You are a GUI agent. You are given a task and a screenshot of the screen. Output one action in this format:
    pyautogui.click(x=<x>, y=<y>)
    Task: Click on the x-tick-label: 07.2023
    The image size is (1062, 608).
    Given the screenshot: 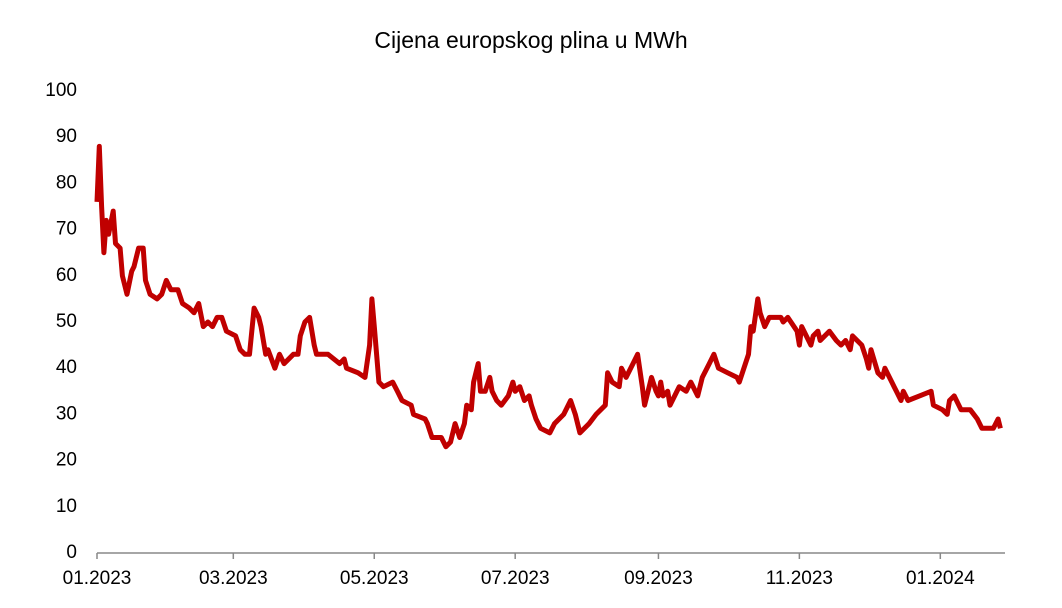 What is the action you would take?
    pyautogui.click(x=515, y=578)
    